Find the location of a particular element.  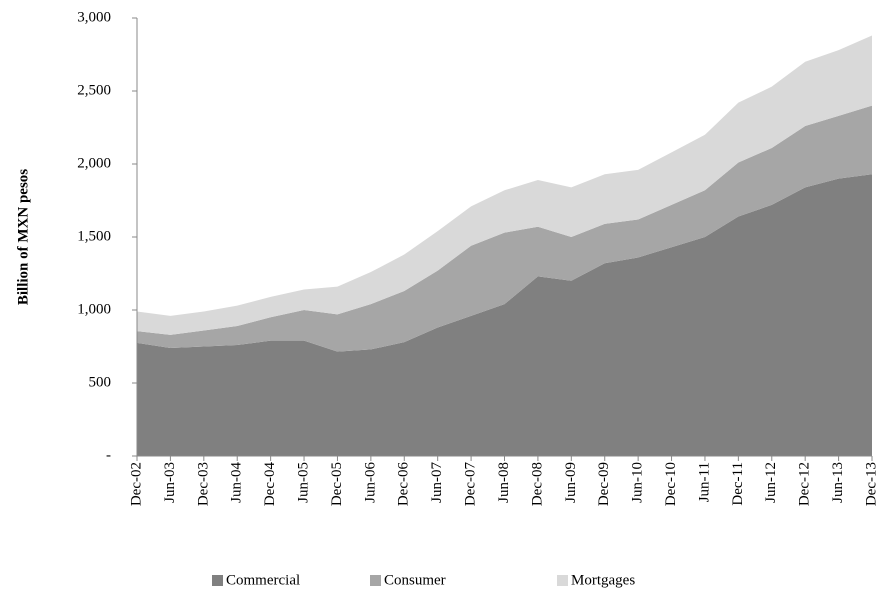

y-axis-label: Billion of MXN pesos is located at coordinates (23, 237).